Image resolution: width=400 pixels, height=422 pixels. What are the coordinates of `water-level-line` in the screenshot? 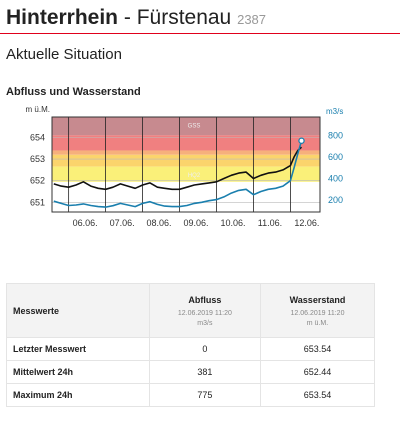 It's located at (178, 168).